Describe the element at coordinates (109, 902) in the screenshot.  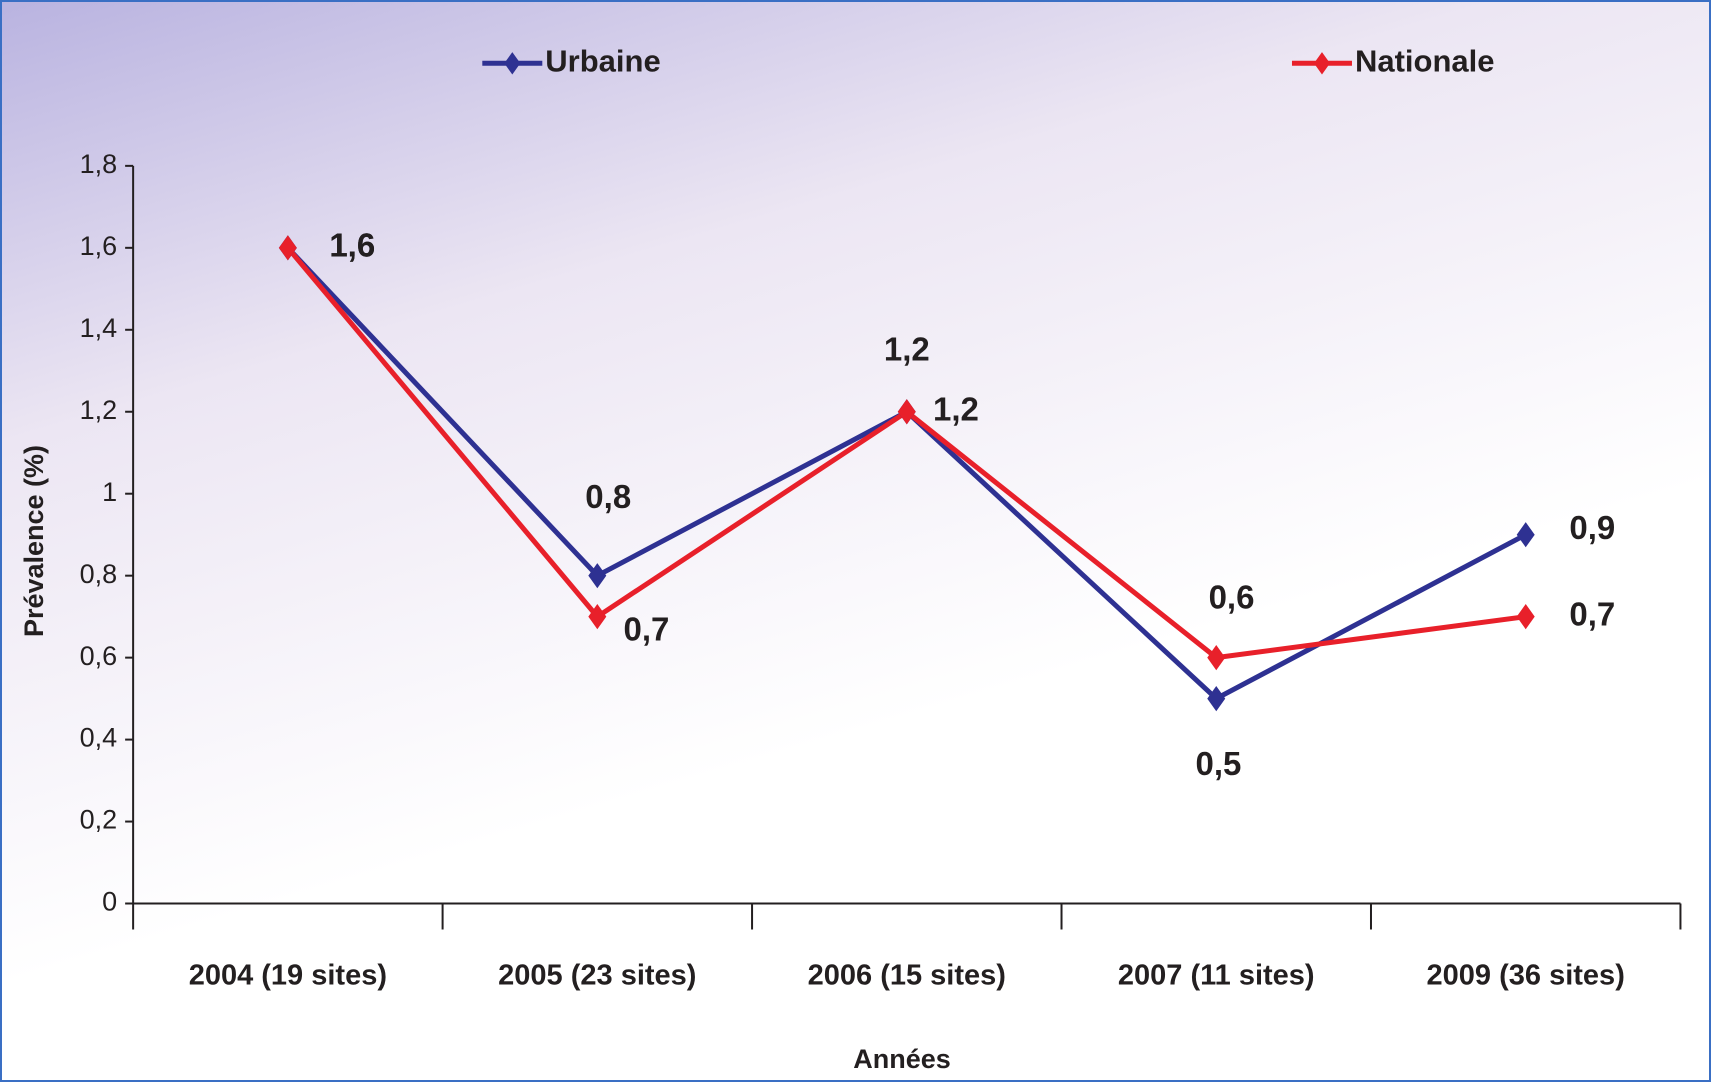
I see `y-tick-label: 0` at that location.